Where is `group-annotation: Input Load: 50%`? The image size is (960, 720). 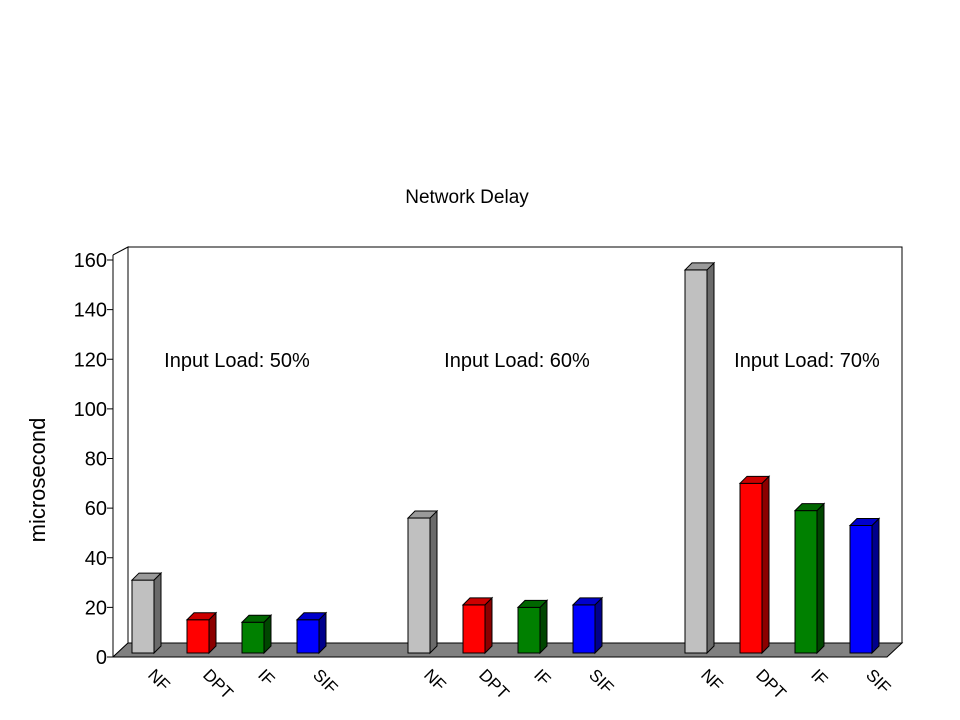
group-annotation: Input Load: 50% is located at coordinates (237, 361).